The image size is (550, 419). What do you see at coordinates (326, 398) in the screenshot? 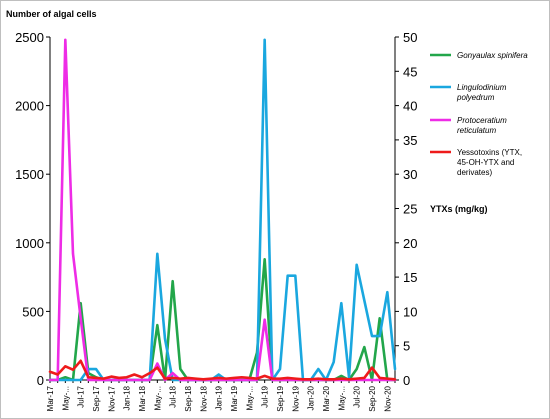
I see `x-tick-label: Mar-20` at bounding box center [326, 398].